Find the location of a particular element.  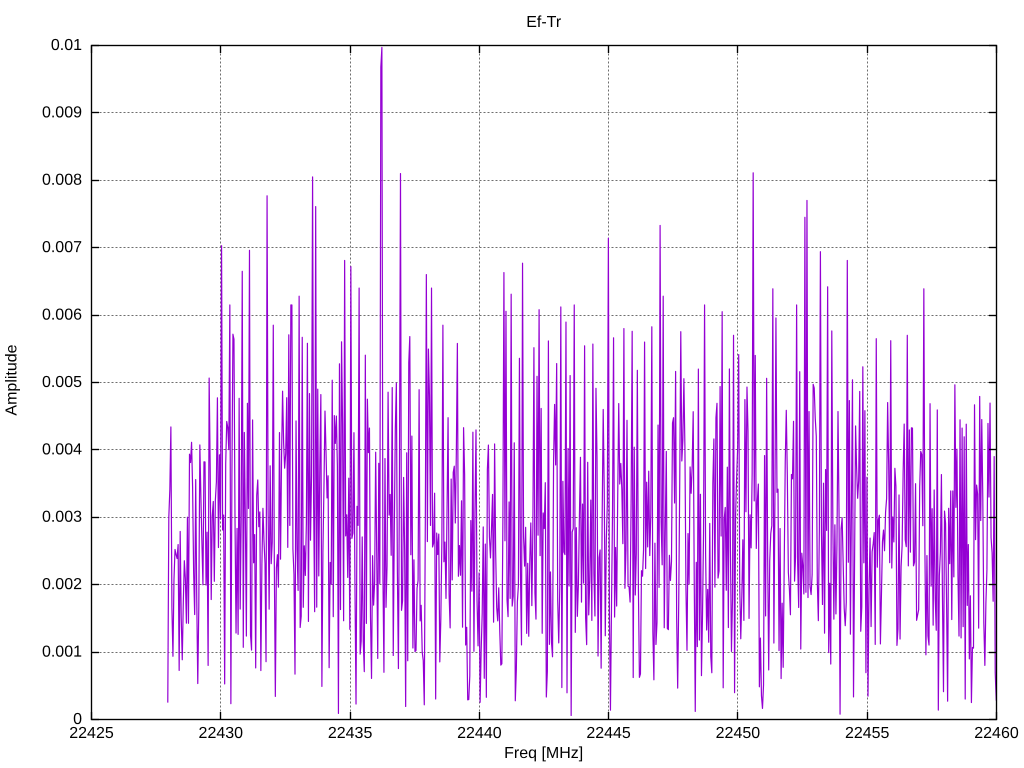

svg-text: 22460 is located at coordinates (996, 733).